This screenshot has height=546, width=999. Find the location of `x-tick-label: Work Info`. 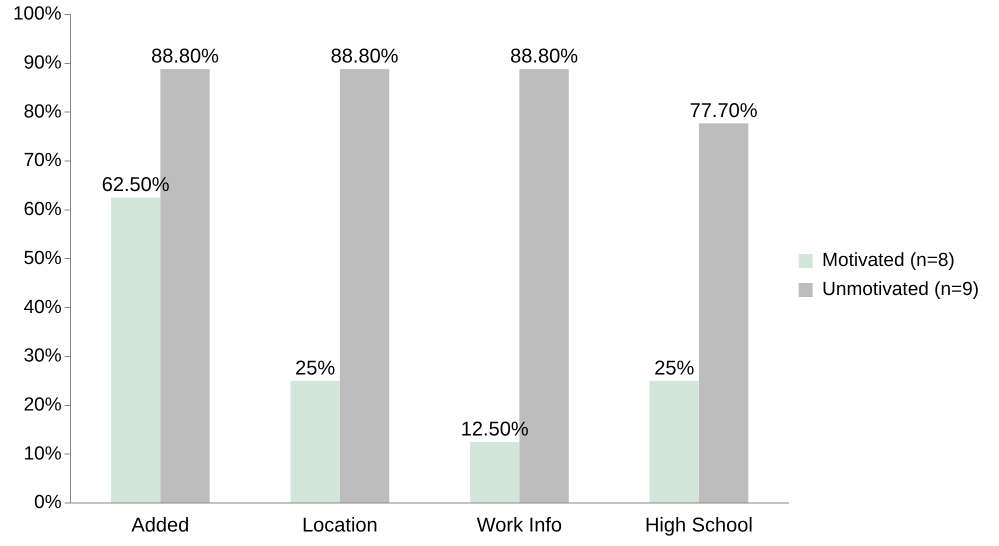

x-tick-label: Work Info is located at coordinates (519, 525).